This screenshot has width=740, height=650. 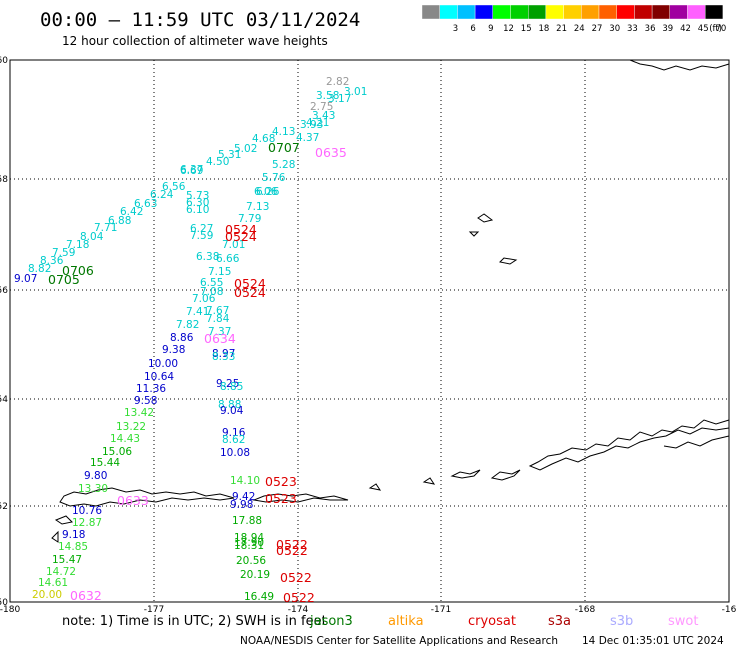 What do you see at coordinates (331, 621) in the screenshot?
I see `satellite-legend-jason3: jason3` at bounding box center [331, 621].